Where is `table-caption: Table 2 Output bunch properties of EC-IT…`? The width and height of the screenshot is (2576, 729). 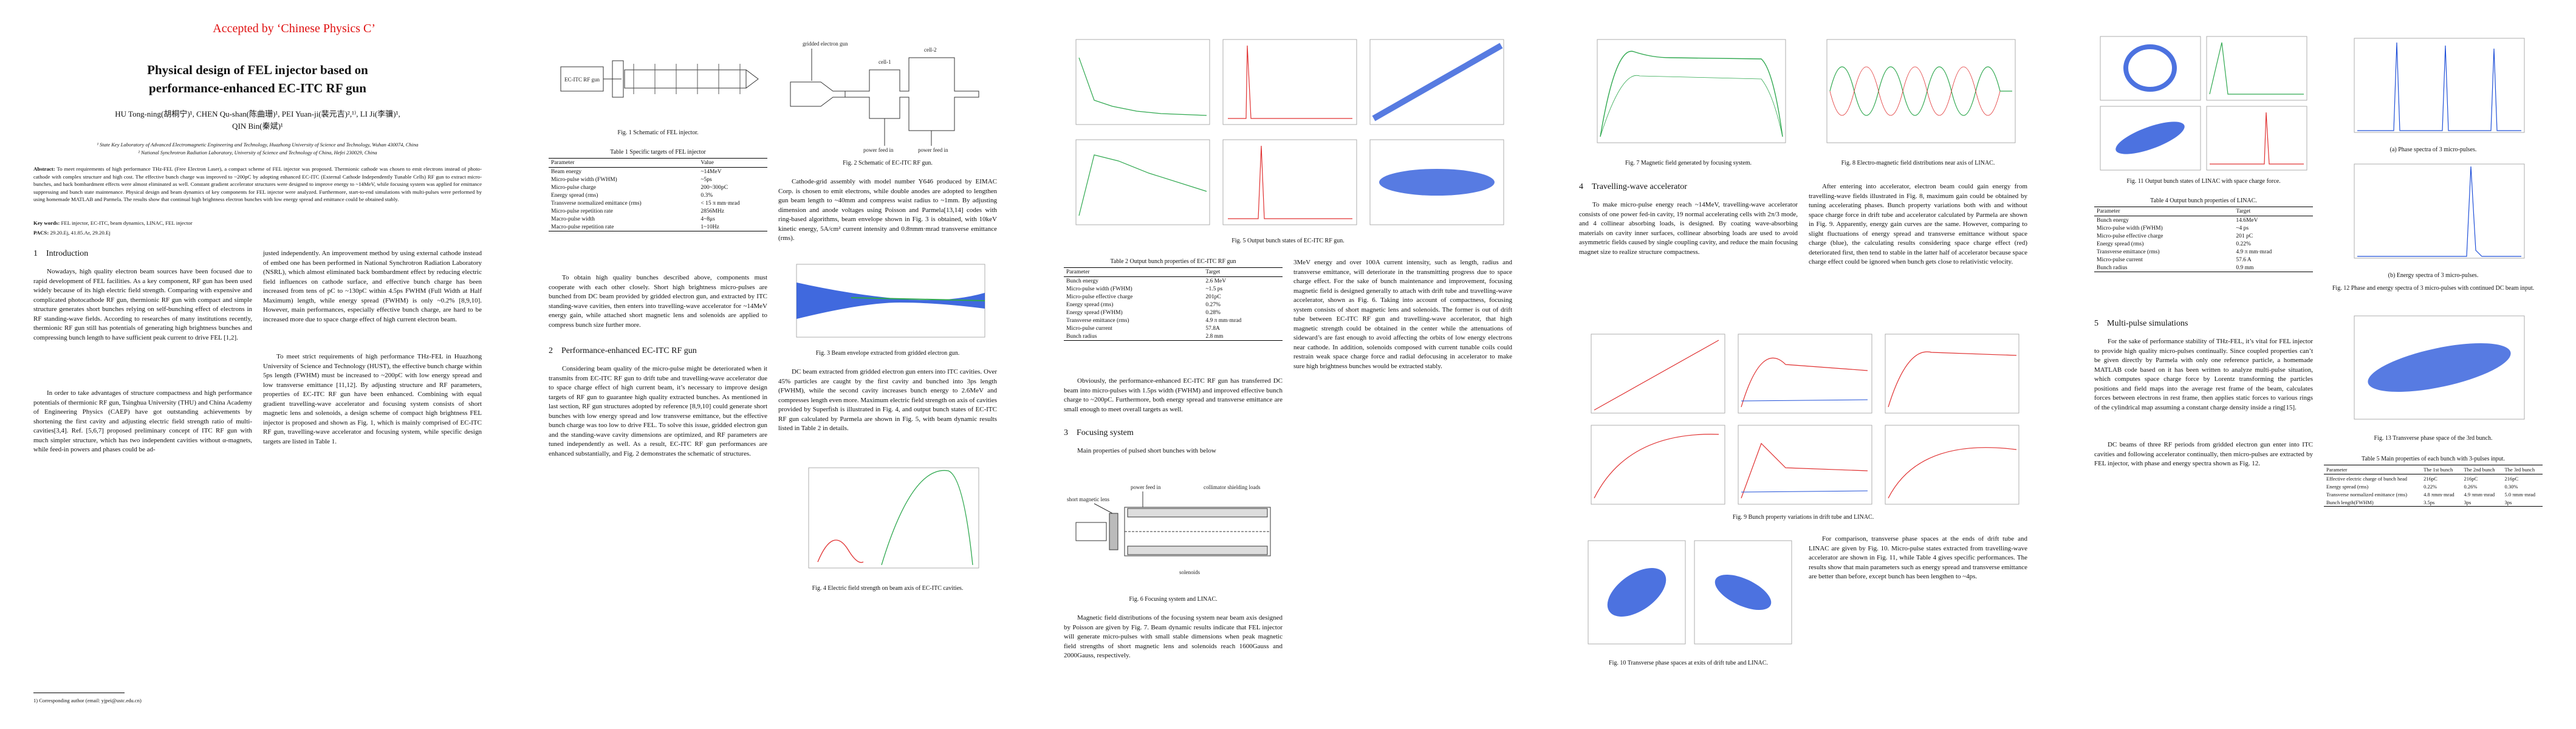 table-caption: Table 2 Output bunch properties of EC-IT… is located at coordinates (1173, 262).